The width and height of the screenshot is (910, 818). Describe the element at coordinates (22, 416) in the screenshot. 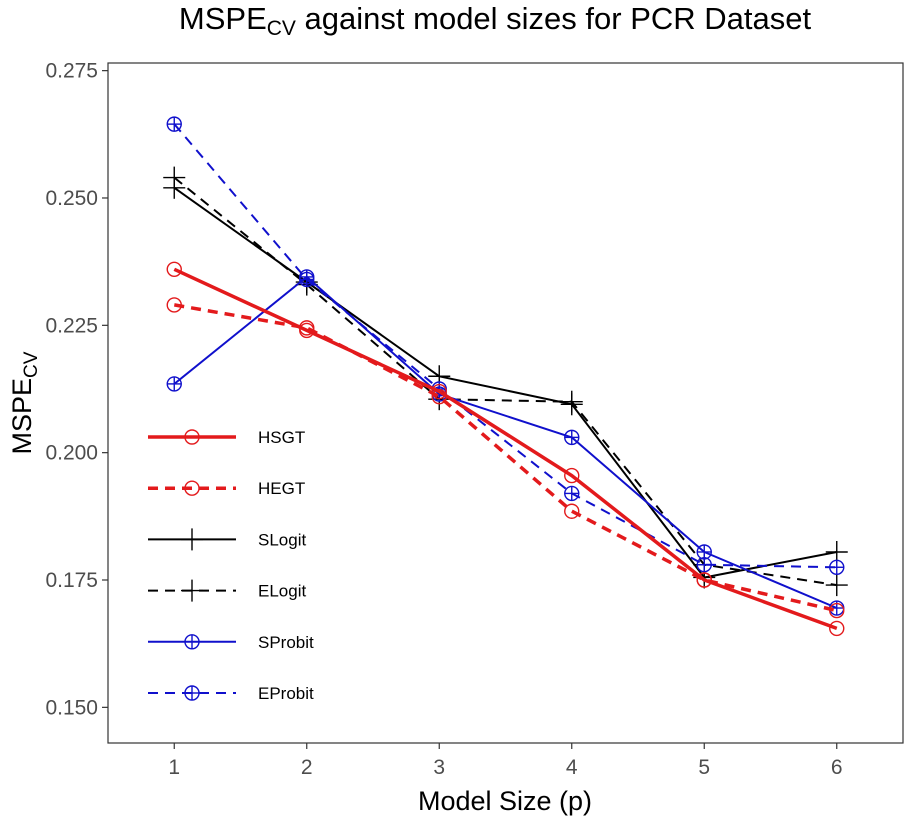

I see `y-axis-title-main: MSPE` at that location.